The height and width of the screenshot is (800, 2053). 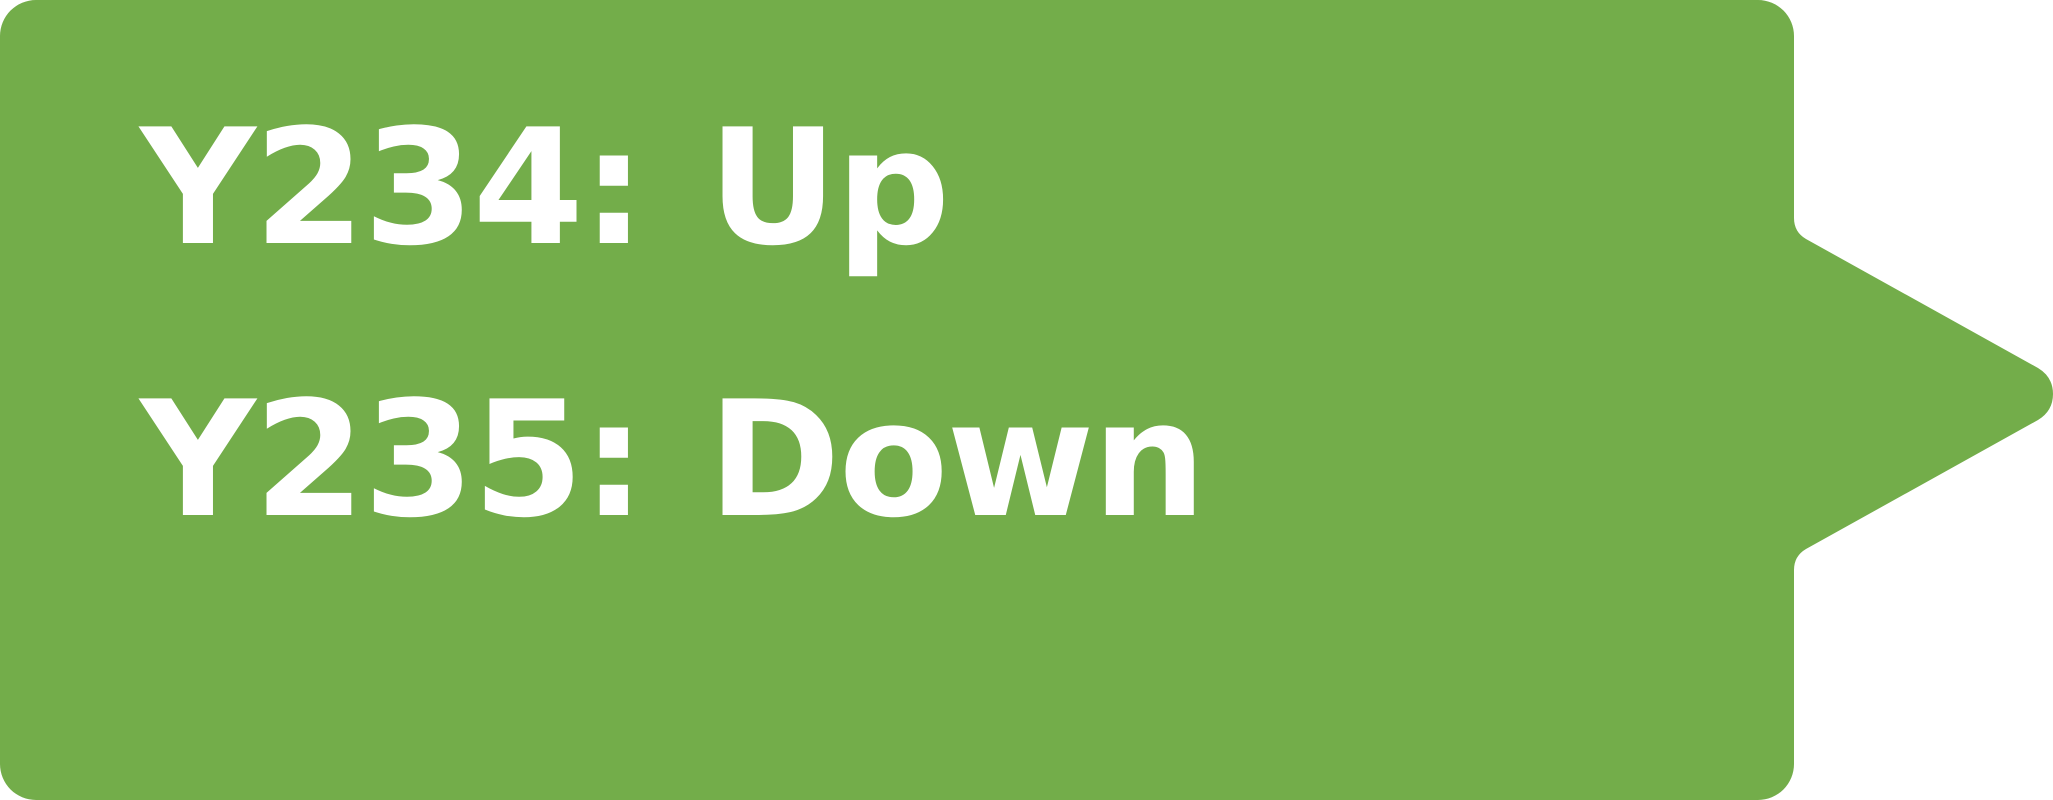 What do you see at coordinates (393, 187) in the screenshot?
I see `line-key: Y234:` at bounding box center [393, 187].